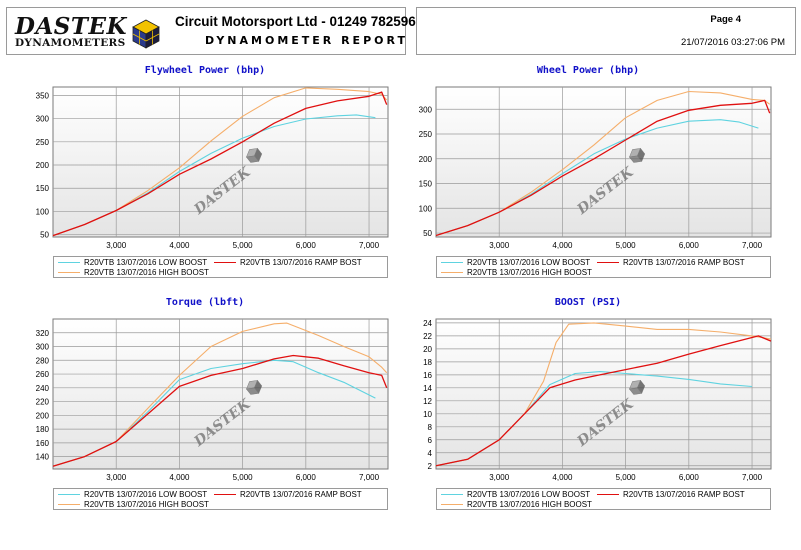 This screenshot has width=801, height=550. Describe the element at coordinates (427, 349) in the screenshot. I see `y-tick-label: 20` at that location.